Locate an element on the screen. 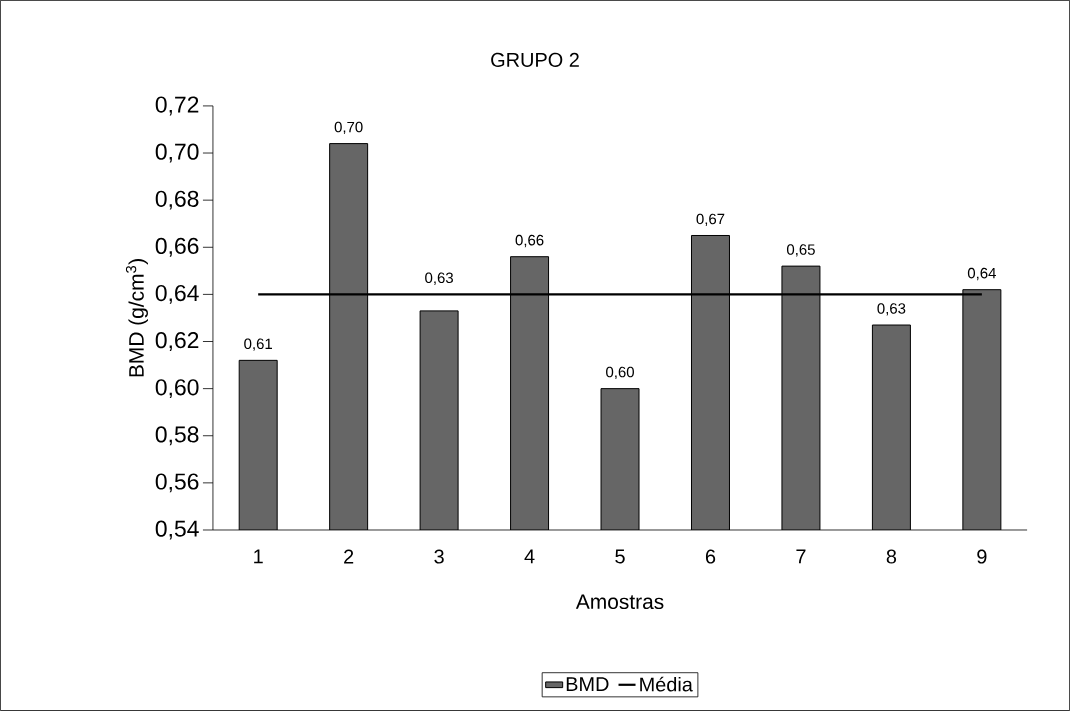  y-tick-label: 0,66 is located at coordinates (177, 247).